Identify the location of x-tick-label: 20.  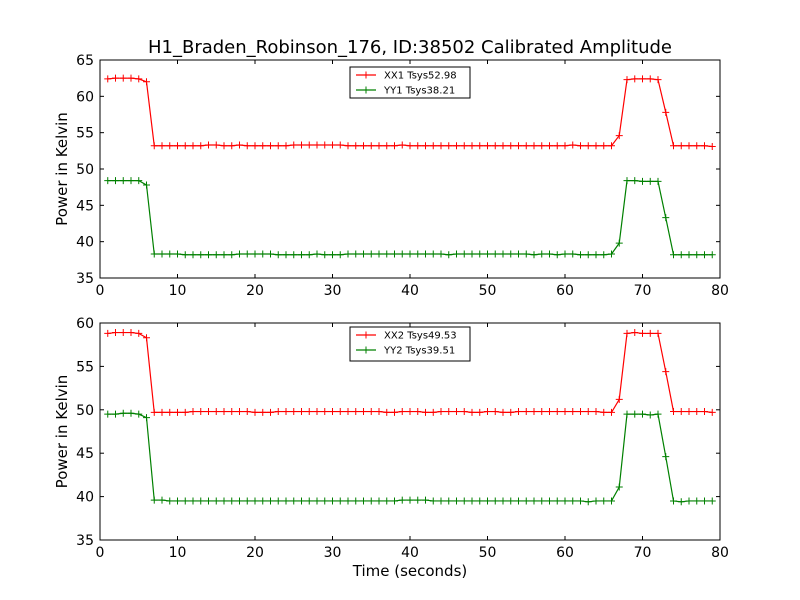
(255, 291).